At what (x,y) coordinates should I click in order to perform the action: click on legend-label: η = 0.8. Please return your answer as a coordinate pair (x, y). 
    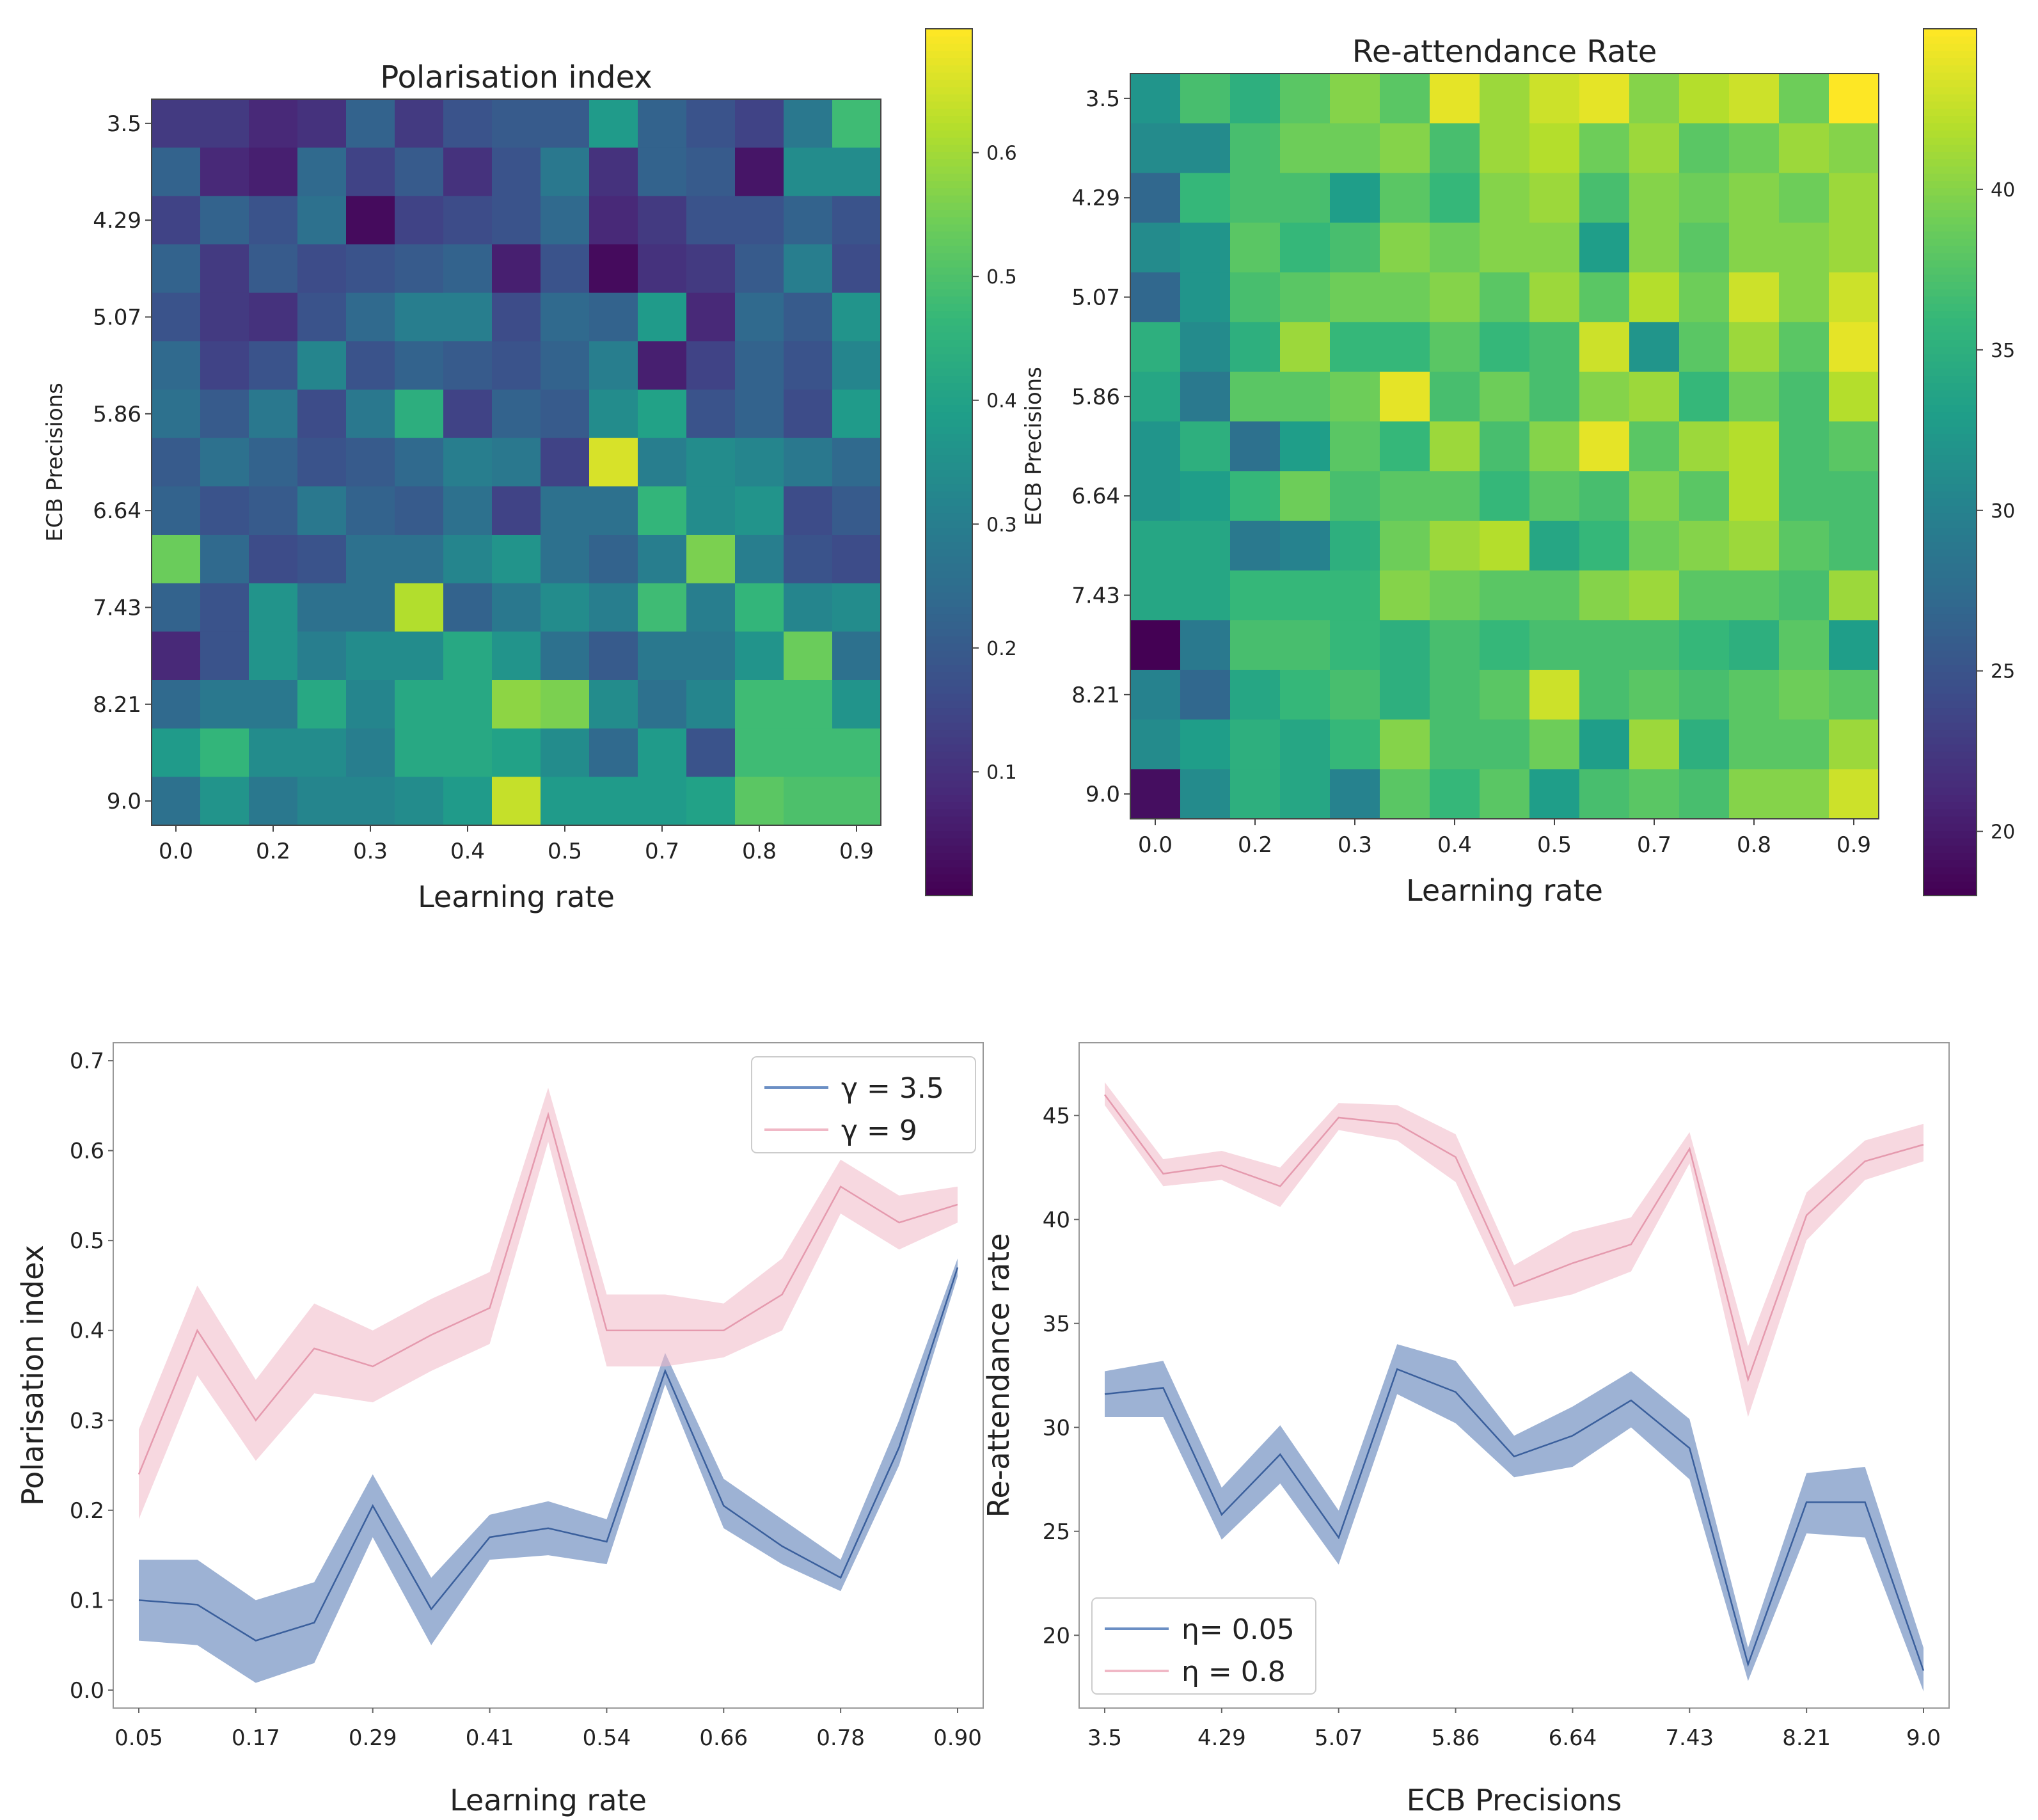
    Looking at the image, I should click on (1233, 1672).